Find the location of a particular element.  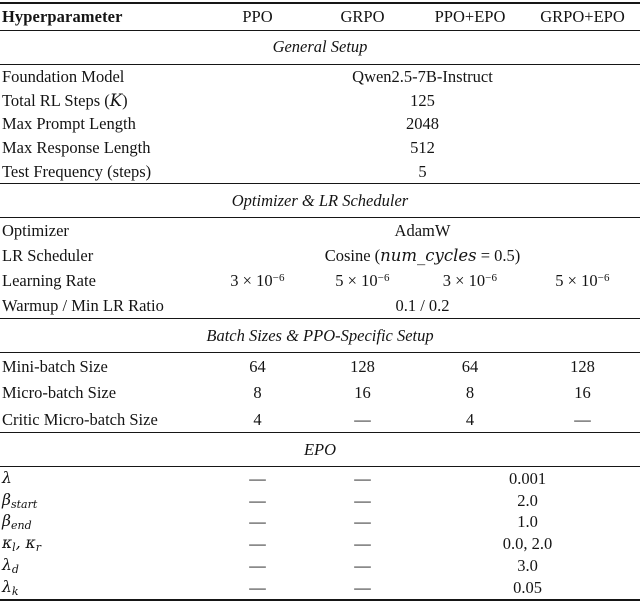

cell-ppo: 3 × 10−6 is located at coordinates (257, 280).